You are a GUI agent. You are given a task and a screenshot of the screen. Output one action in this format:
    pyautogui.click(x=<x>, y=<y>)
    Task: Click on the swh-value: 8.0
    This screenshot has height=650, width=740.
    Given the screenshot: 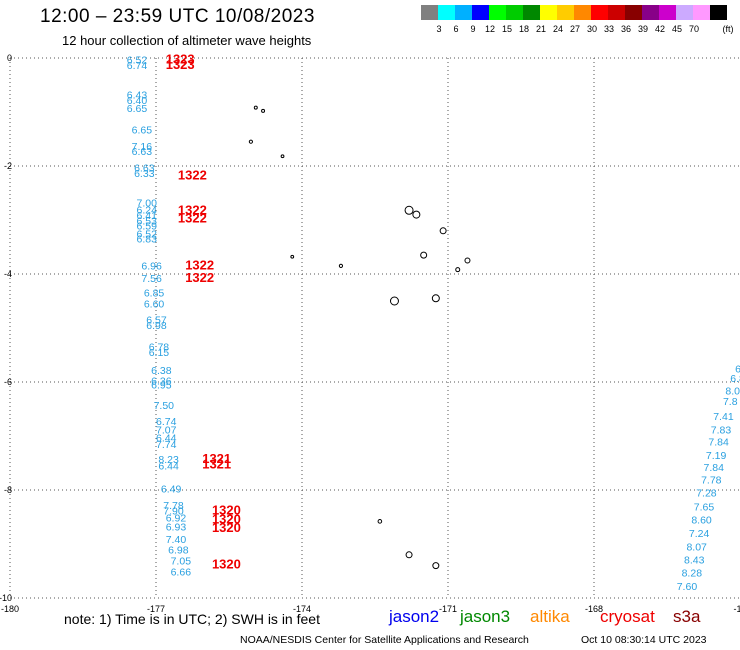 What is the action you would take?
    pyautogui.click(x=732, y=391)
    